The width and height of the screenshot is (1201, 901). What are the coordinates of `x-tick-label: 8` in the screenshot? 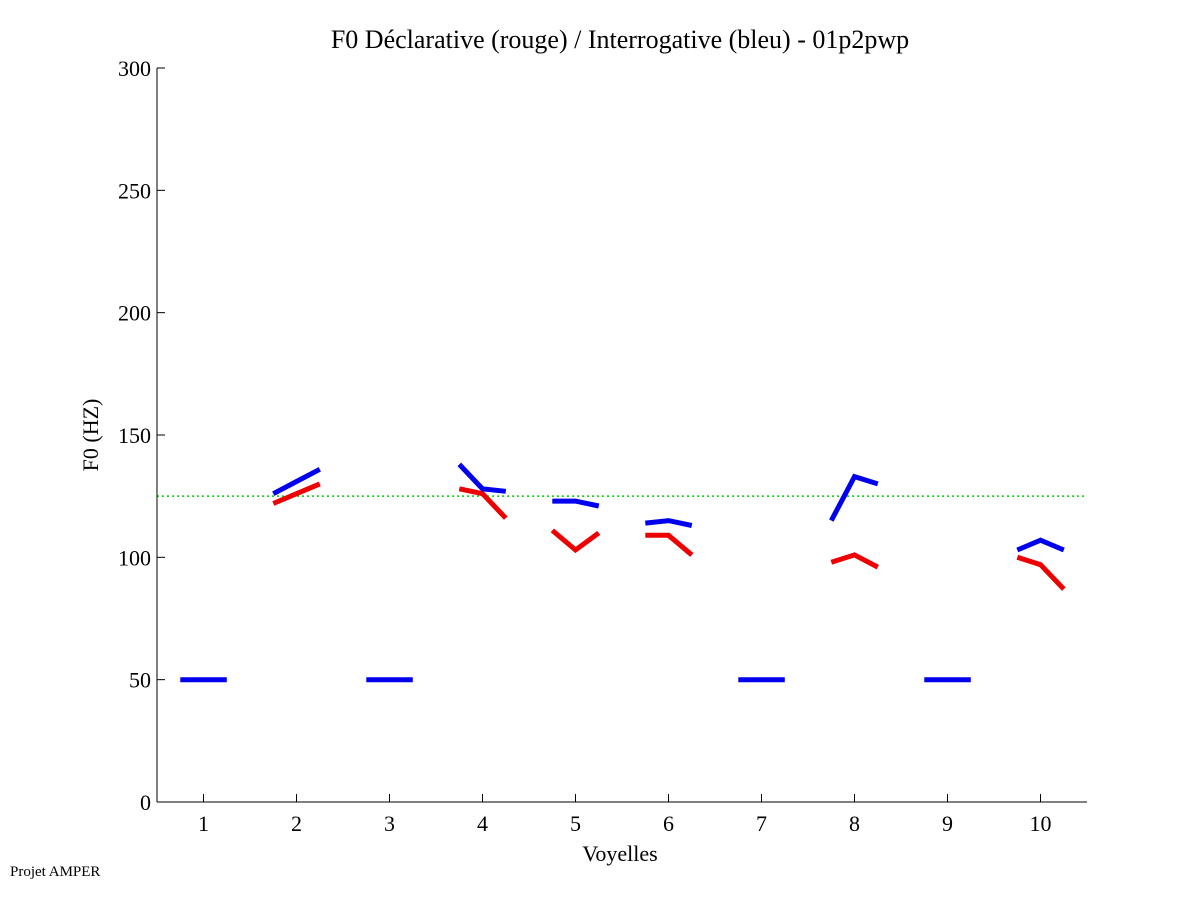 It's located at (854, 823).